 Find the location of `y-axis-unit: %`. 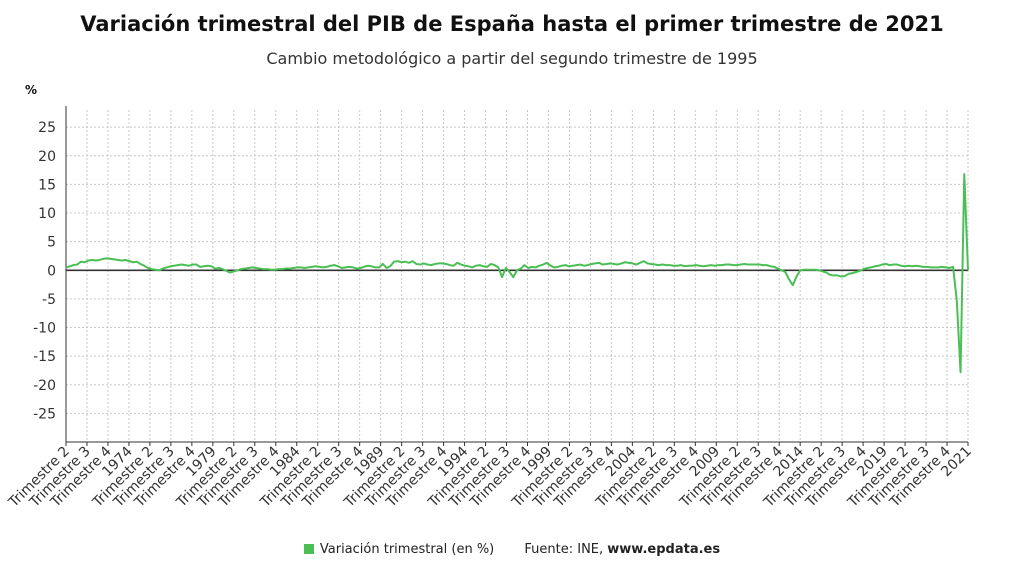

y-axis-unit: % is located at coordinates (31, 90).